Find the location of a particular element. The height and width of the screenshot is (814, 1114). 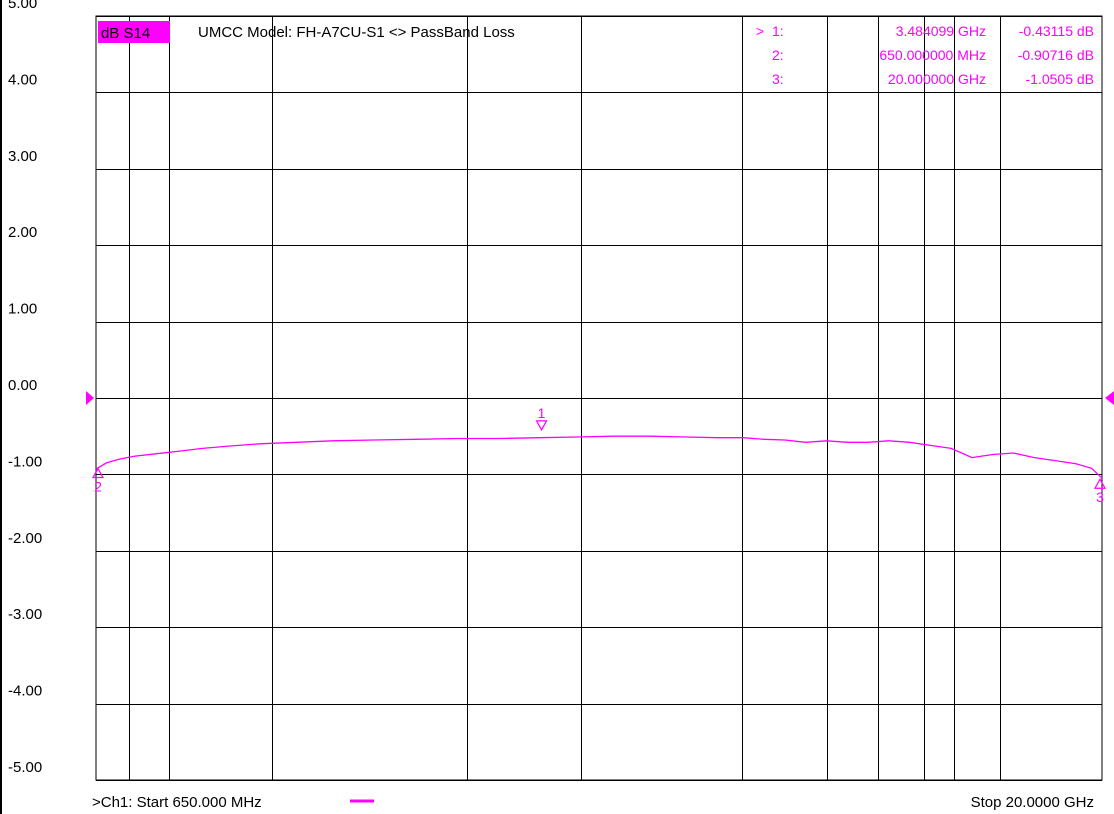

marker-3-value: -1.0505 dB is located at coordinates (1060, 79).